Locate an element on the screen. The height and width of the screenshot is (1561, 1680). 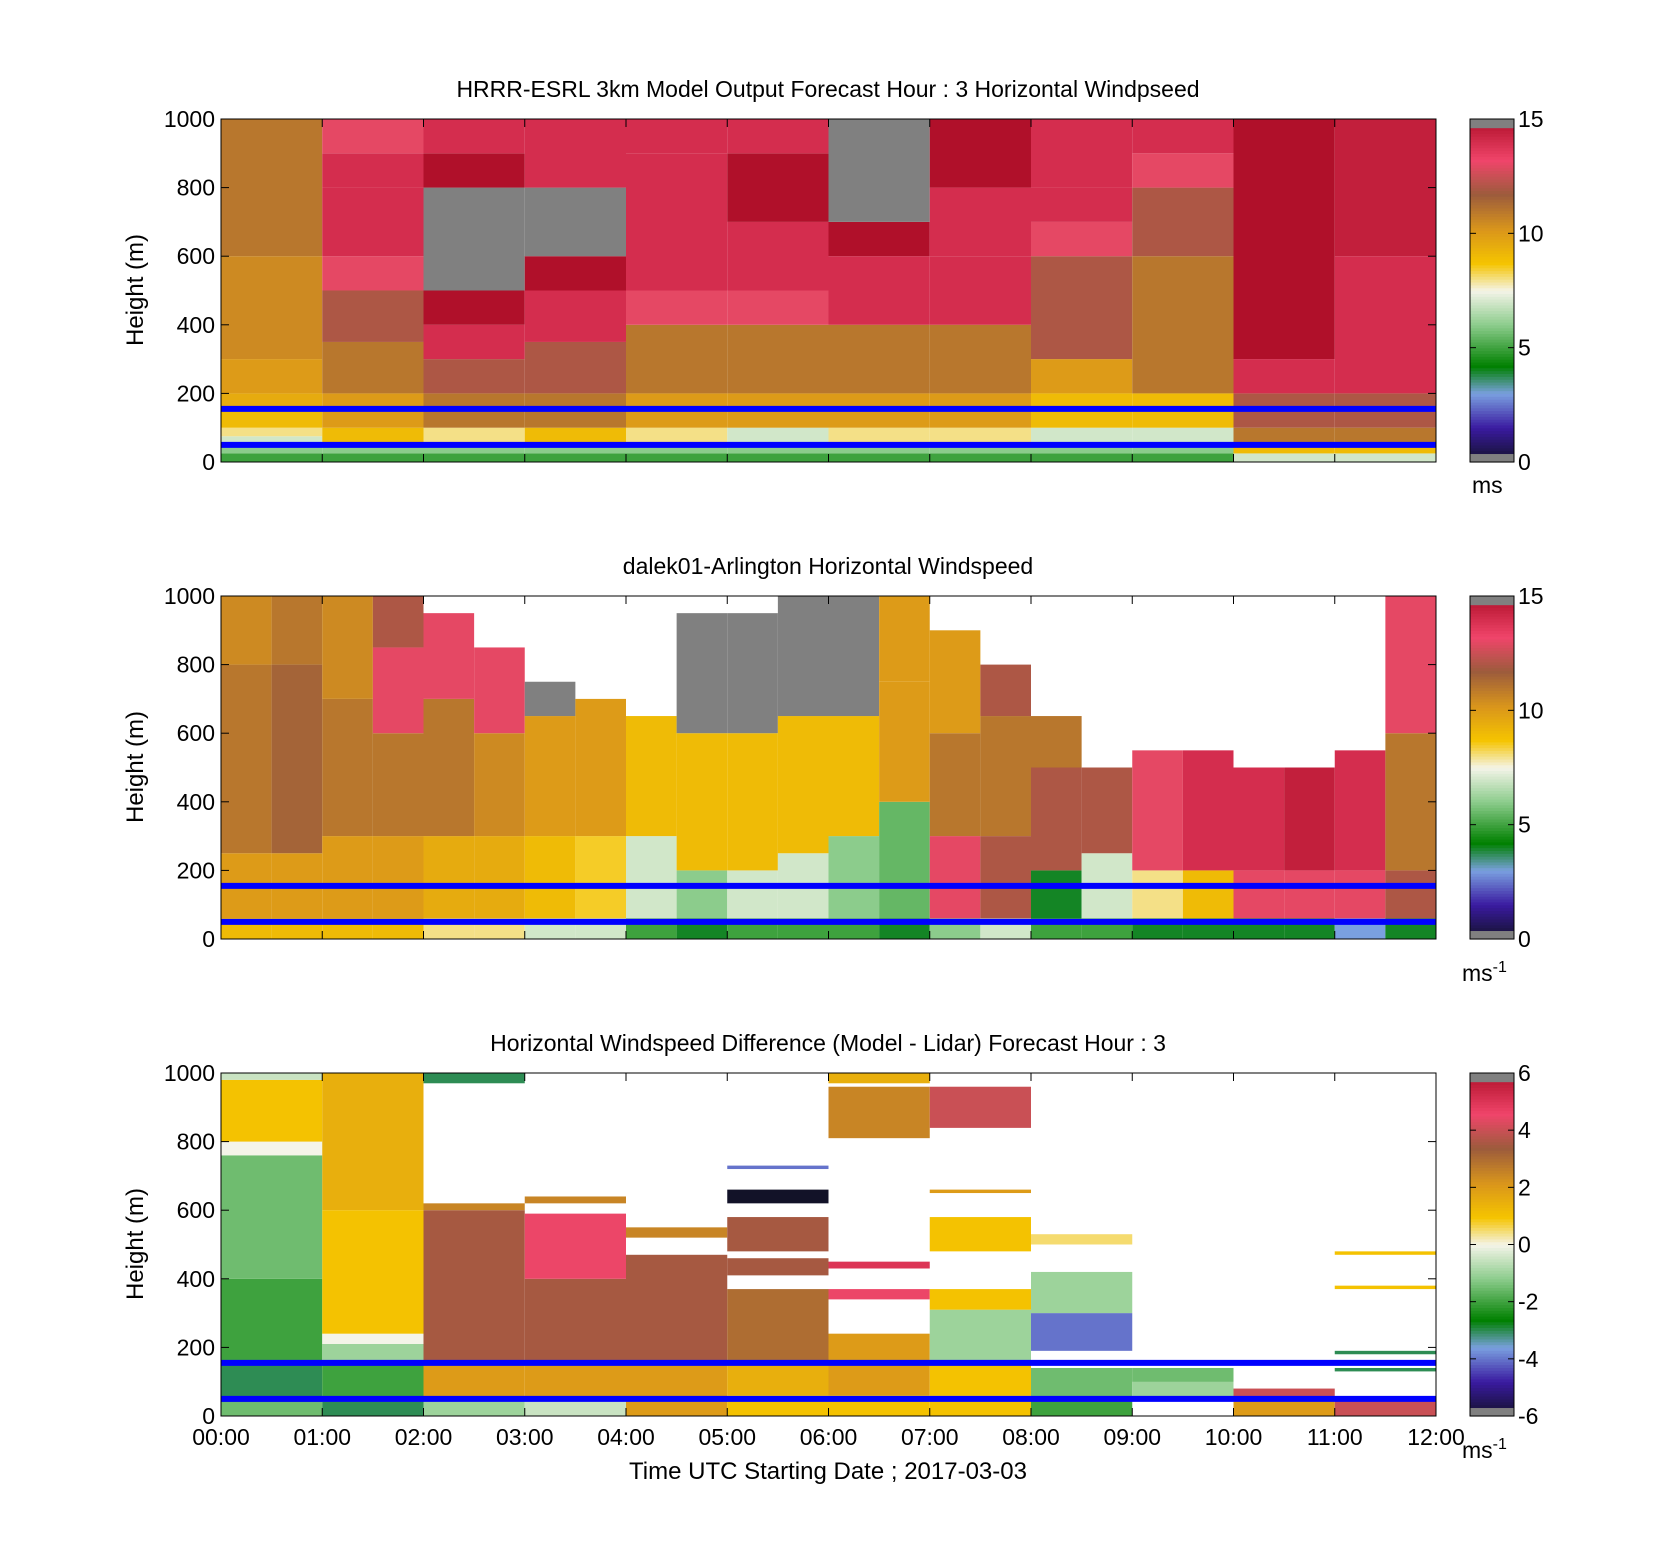
colorbar-tick-label: -4 is located at coordinates (1528, 1359).